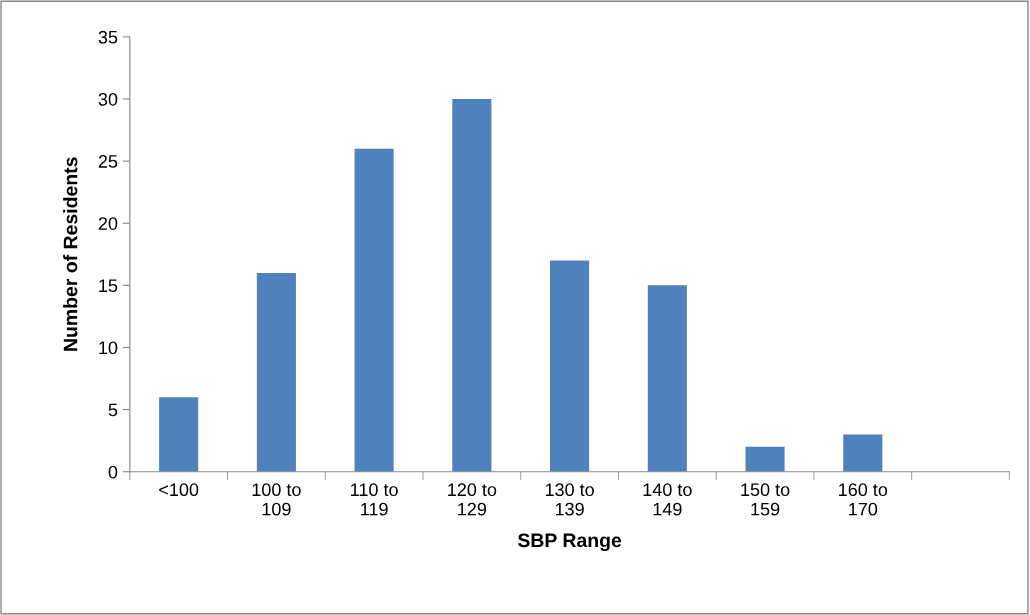 The image size is (1030, 615). Describe the element at coordinates (108, 223) in the screenshot. I see `y-tick-label: 20` at that location.